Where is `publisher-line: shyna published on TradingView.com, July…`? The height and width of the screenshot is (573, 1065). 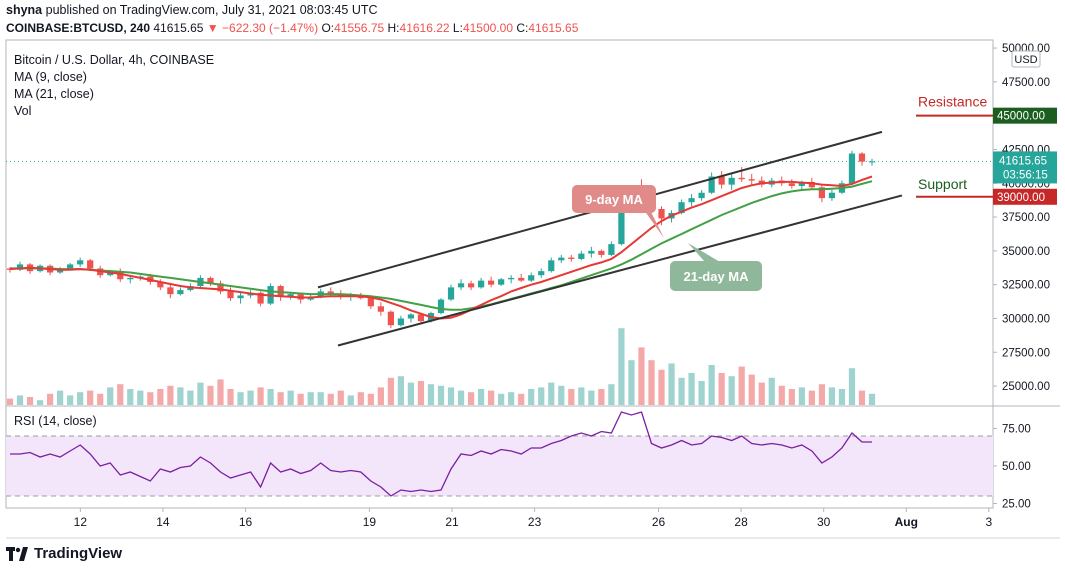
publisher-line: shyna published on TradingView.com, July… is located at coordinates (192, 10).